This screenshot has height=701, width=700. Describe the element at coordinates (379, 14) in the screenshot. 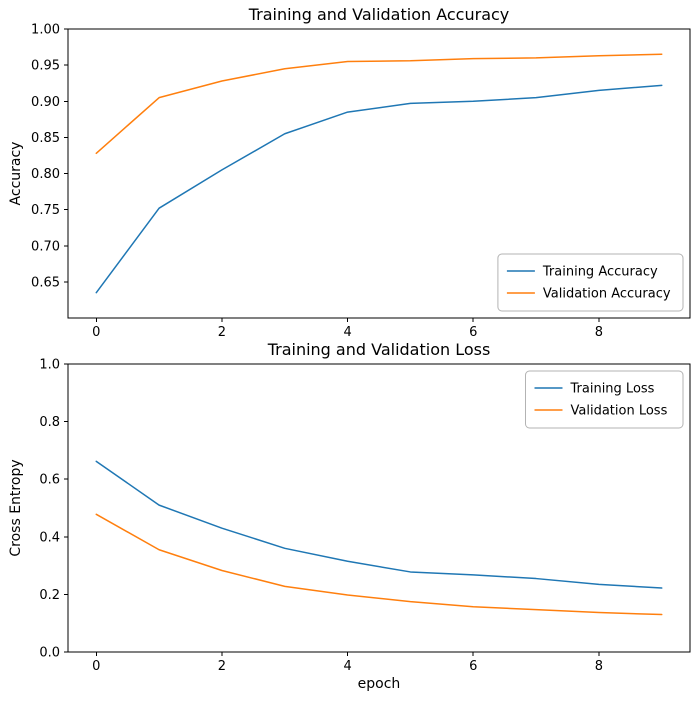

I see `chart-title: Training and Validation Accuracy` at that location.